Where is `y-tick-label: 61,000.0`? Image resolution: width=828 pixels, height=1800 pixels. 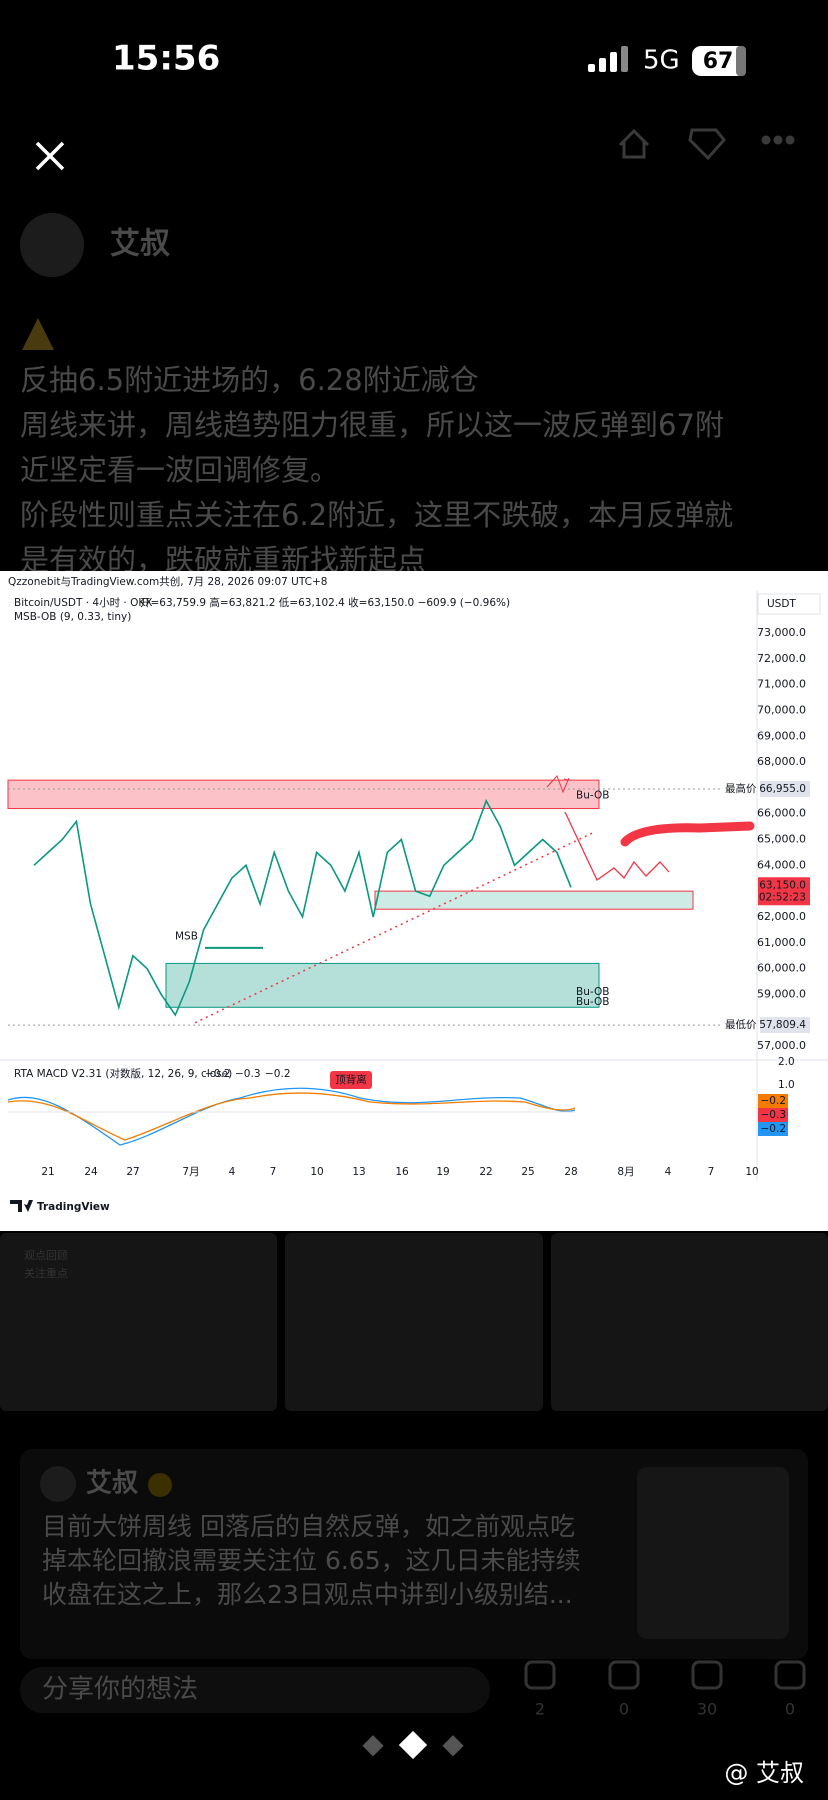
y-tick-label: 61,000.0 is located at coordinates (781, 942).